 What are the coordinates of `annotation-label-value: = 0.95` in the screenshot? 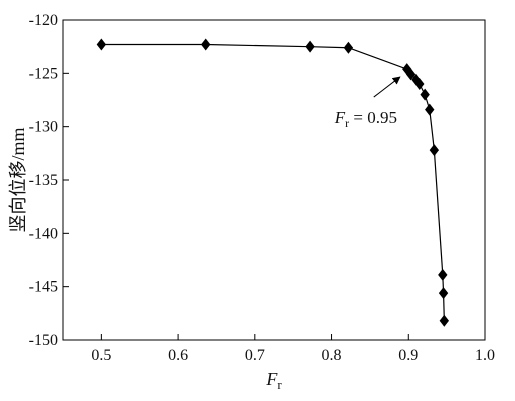 It's located at (373, 117).